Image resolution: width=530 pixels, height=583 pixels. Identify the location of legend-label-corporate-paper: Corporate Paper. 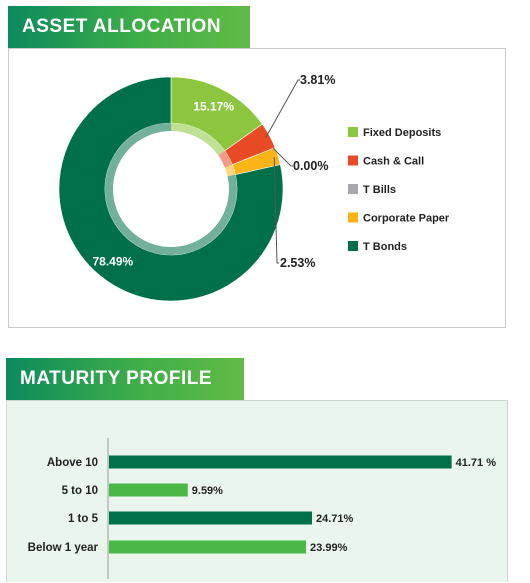
(406, 219).